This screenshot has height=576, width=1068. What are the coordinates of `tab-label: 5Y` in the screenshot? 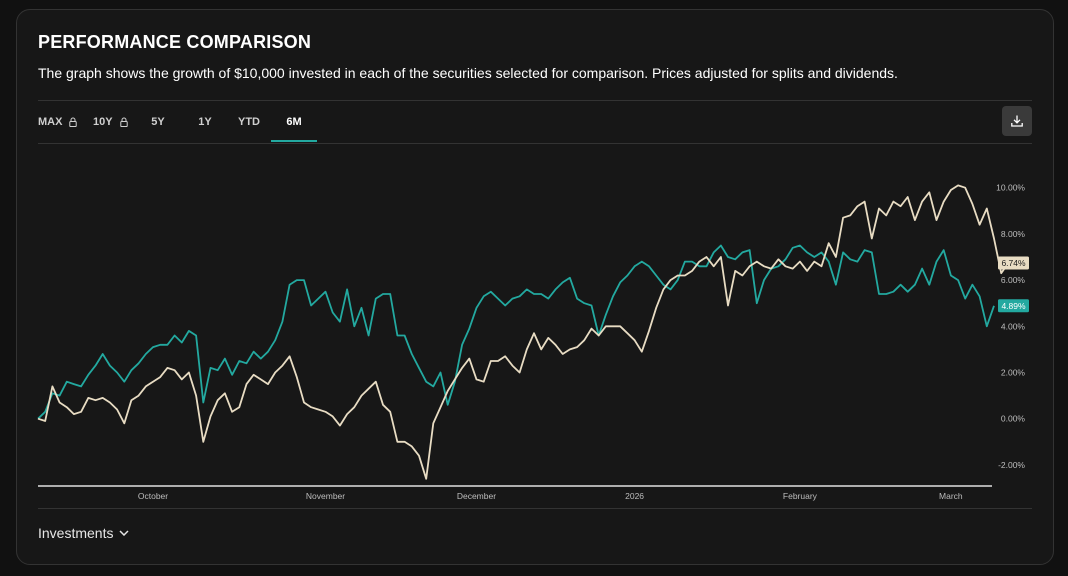 It's located at (158, 122).